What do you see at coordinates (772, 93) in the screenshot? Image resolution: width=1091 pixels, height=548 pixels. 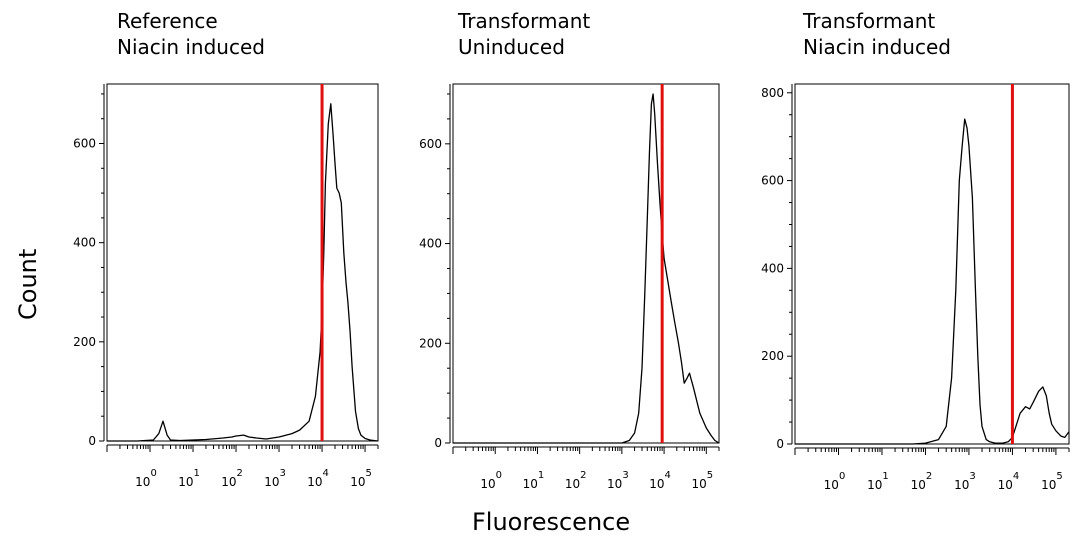 I see `y-tick-label: 800` at bounding box center [772, 93].